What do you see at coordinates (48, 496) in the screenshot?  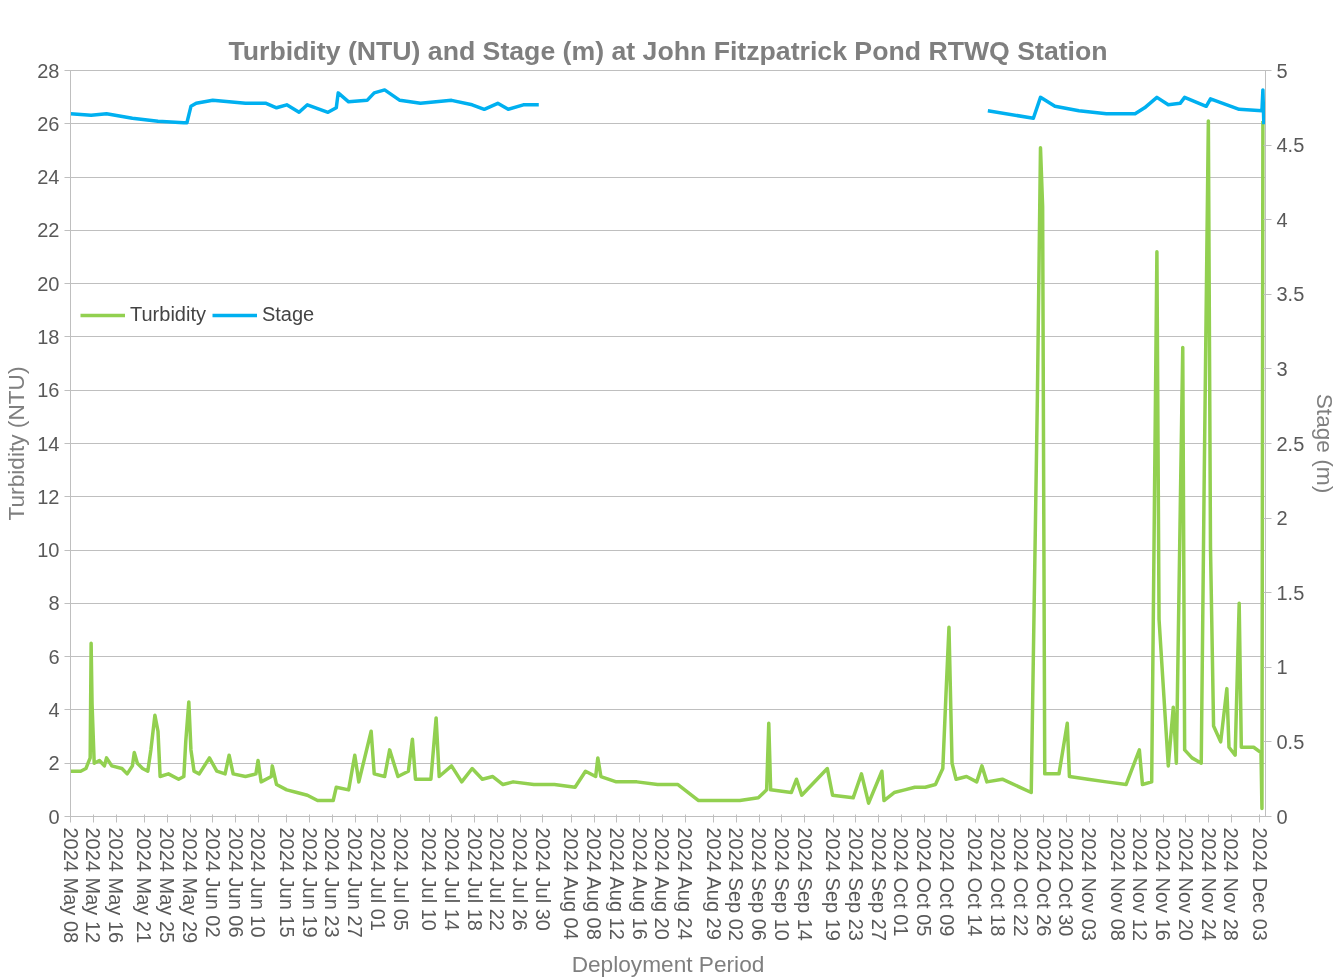 I see `y-tick-label: 12` at bounding box center [48, 496].